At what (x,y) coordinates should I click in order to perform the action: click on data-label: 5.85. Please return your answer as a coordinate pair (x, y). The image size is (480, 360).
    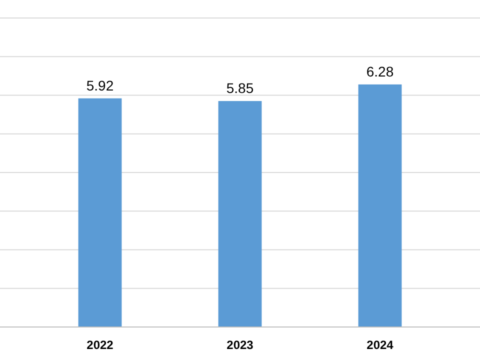
    Looking at the image, I should click on (240, 88).